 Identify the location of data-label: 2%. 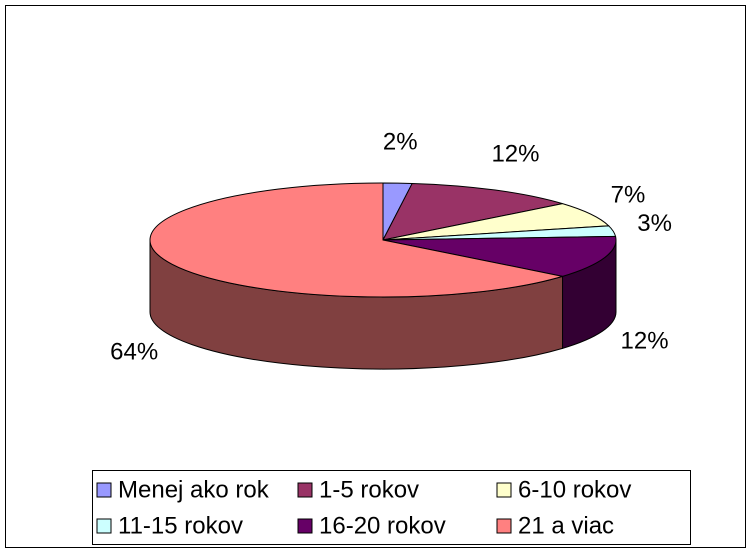
(400, 142).